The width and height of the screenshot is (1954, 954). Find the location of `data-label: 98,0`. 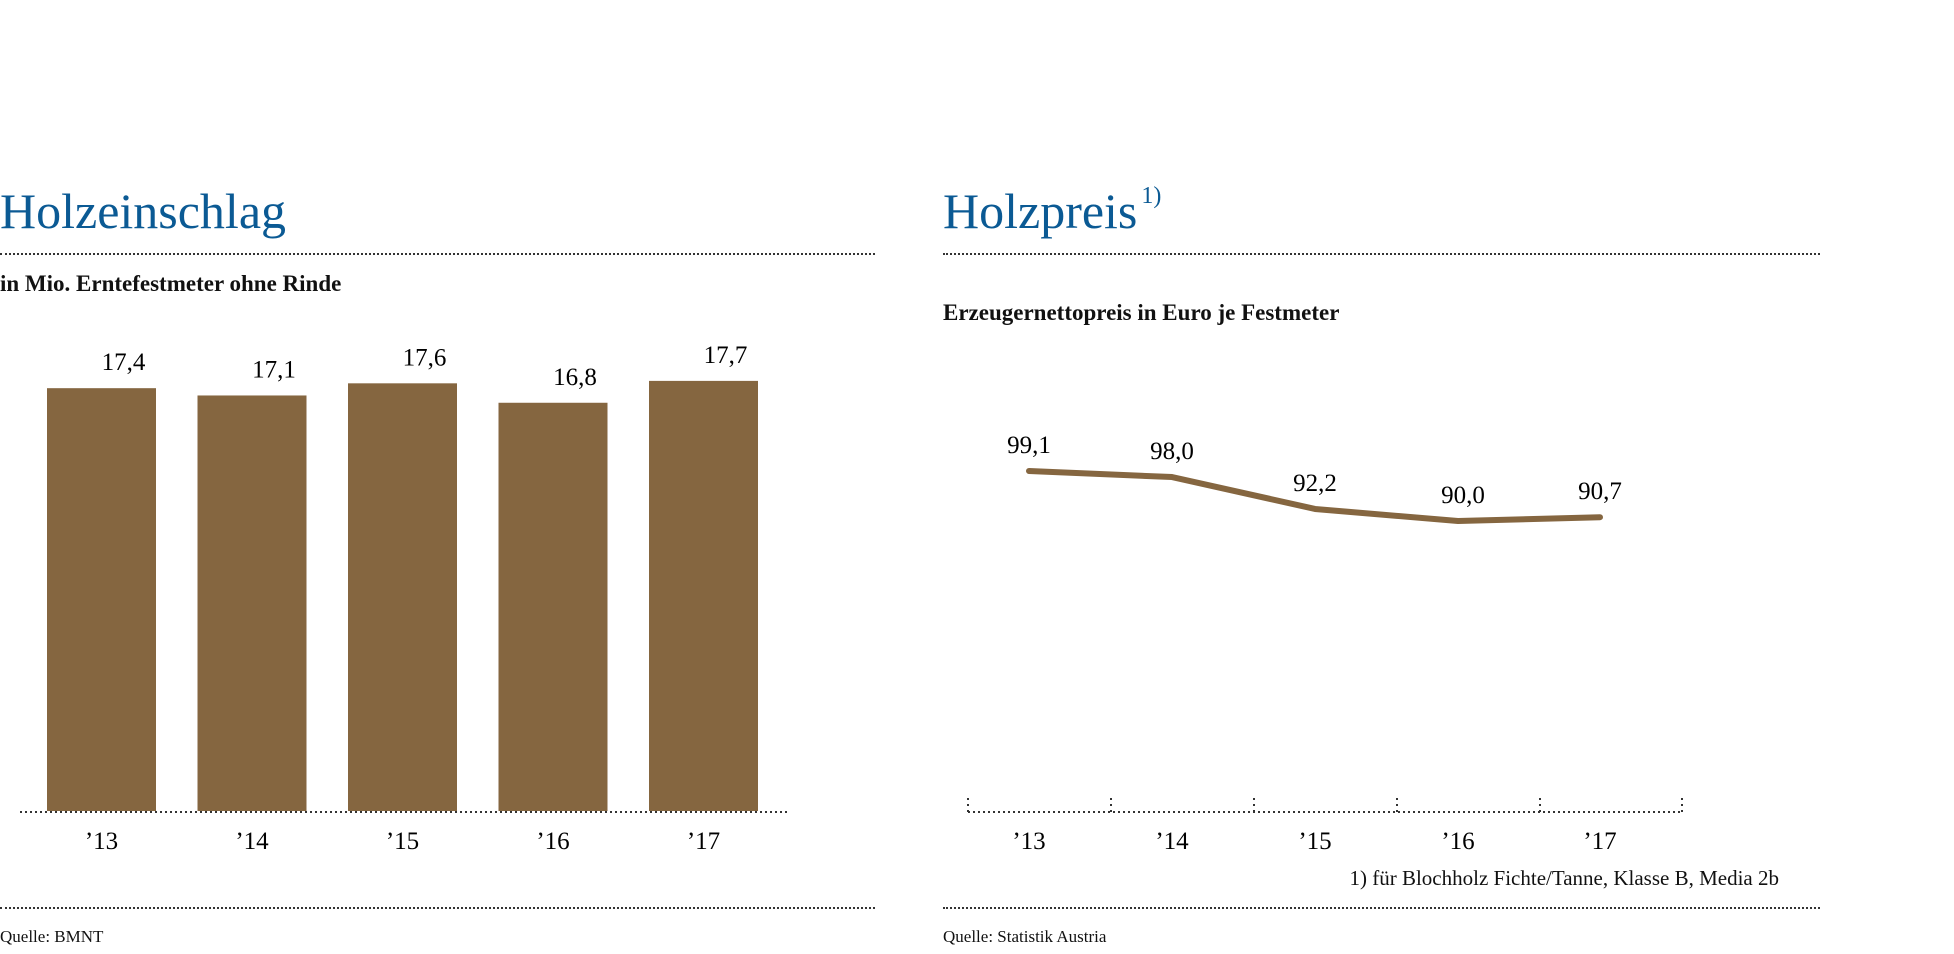

data-label: 98,0 is located at coordinates (1172, 451).